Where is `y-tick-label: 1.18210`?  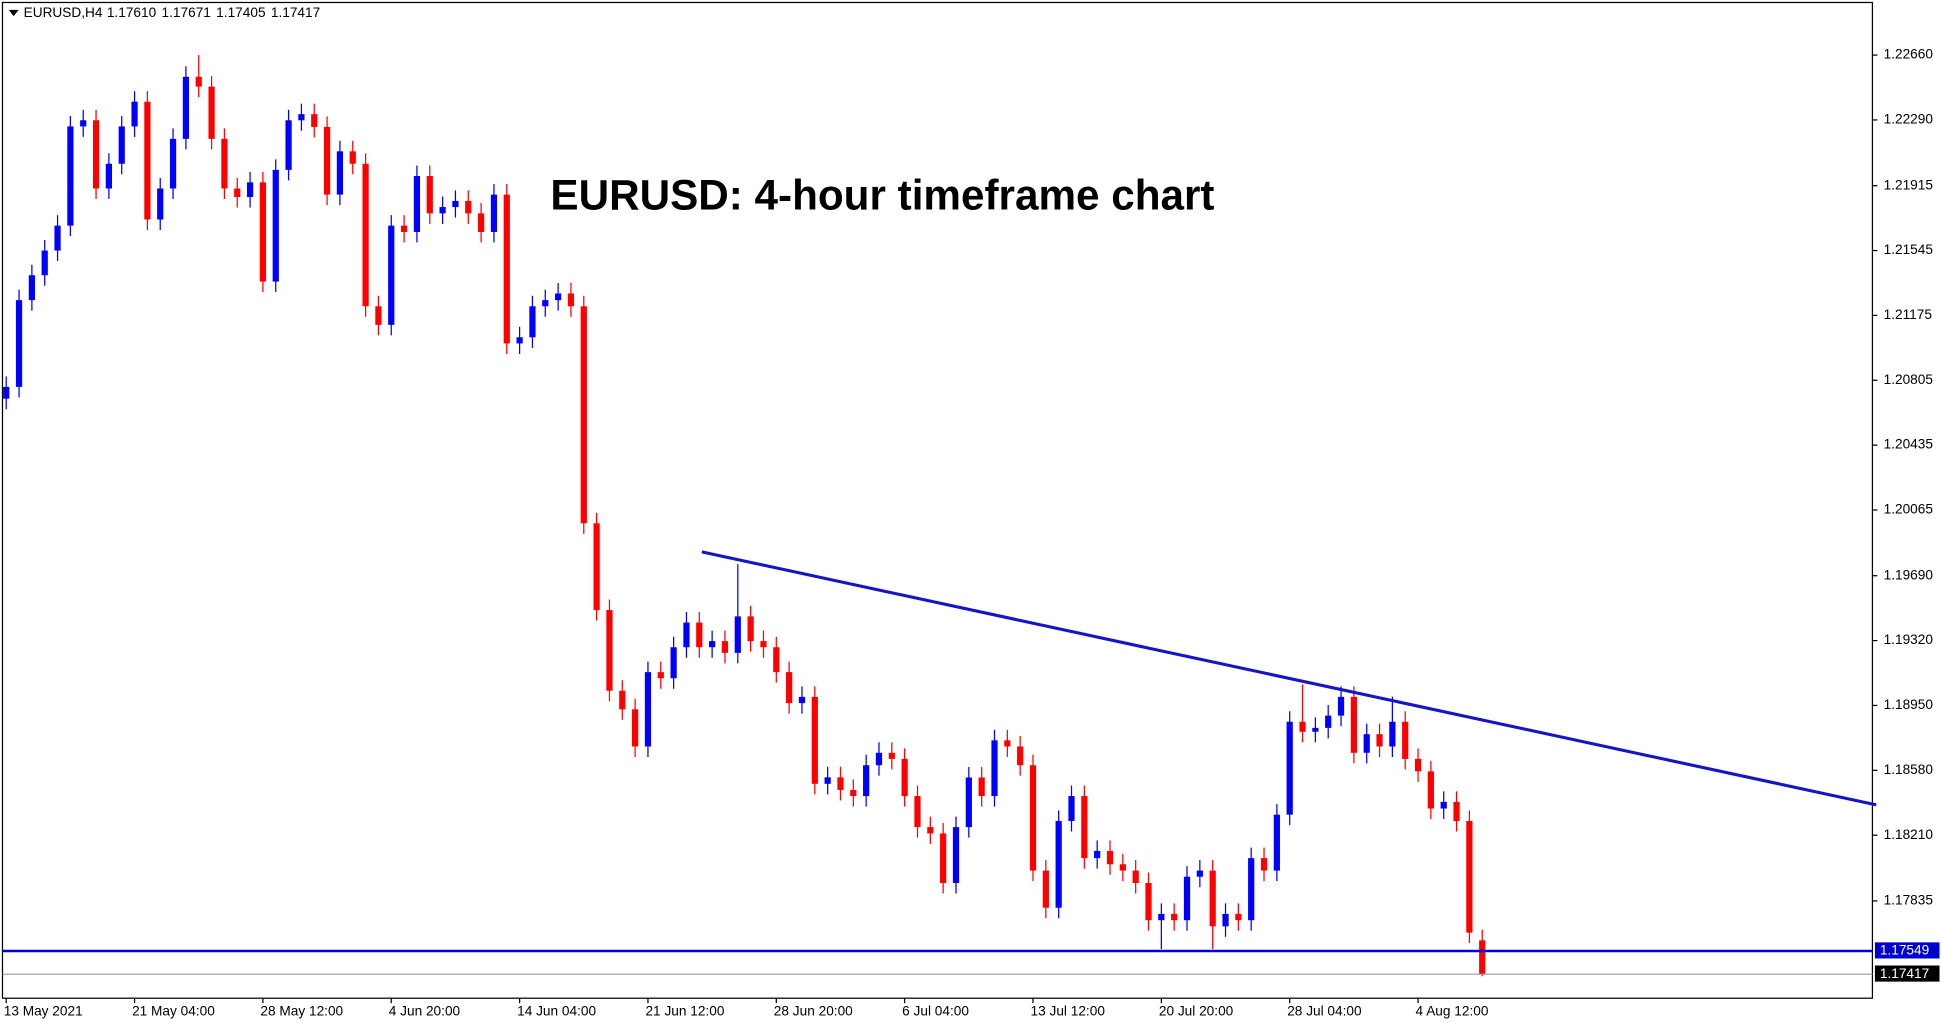
y-tick-label: 1.18210 is located at coordinates (1909, 834).